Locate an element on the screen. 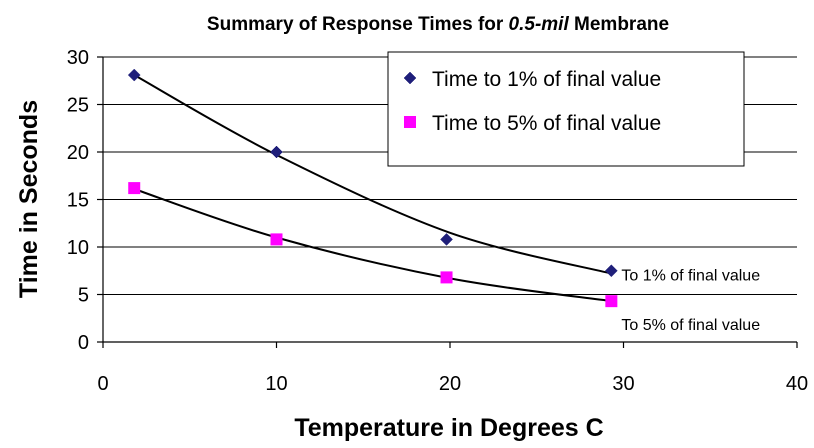 Image resolution: width=814 pixels, height=448 pixels. x-tick-label: 10 is located at coordinates (276, 384).